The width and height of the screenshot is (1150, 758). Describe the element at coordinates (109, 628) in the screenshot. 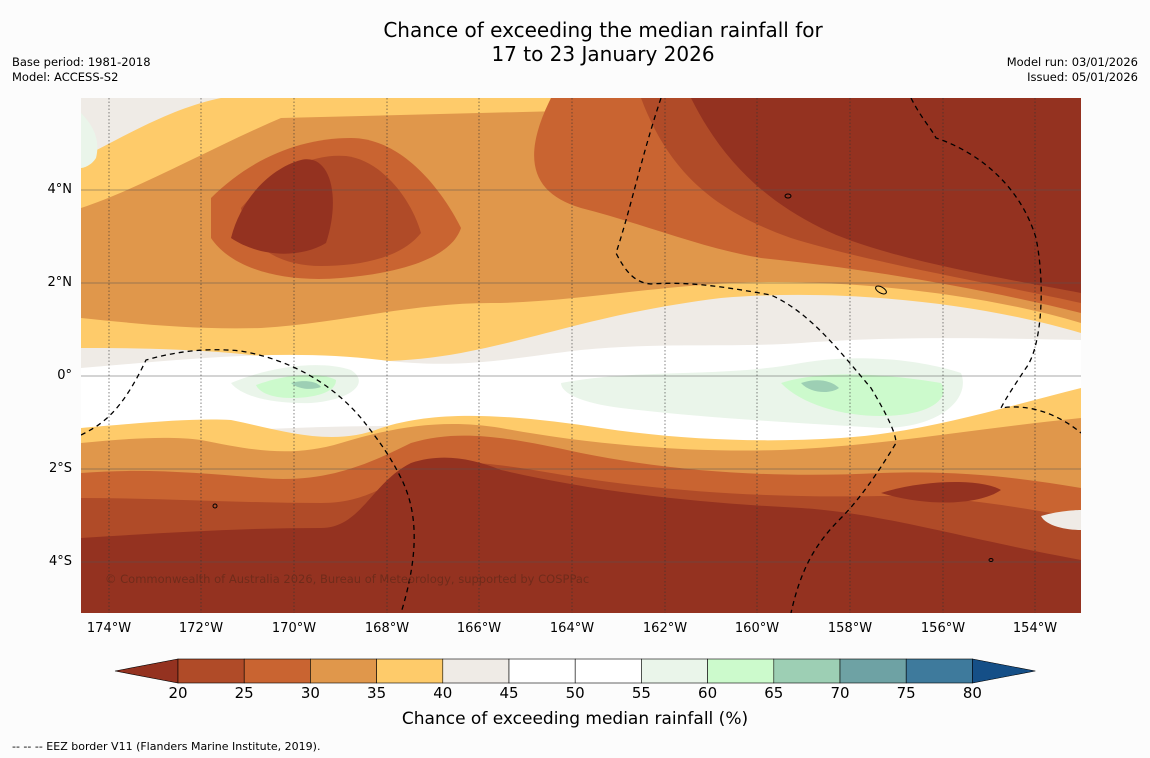

I see `lon-label-174w: 174°W` at that location.